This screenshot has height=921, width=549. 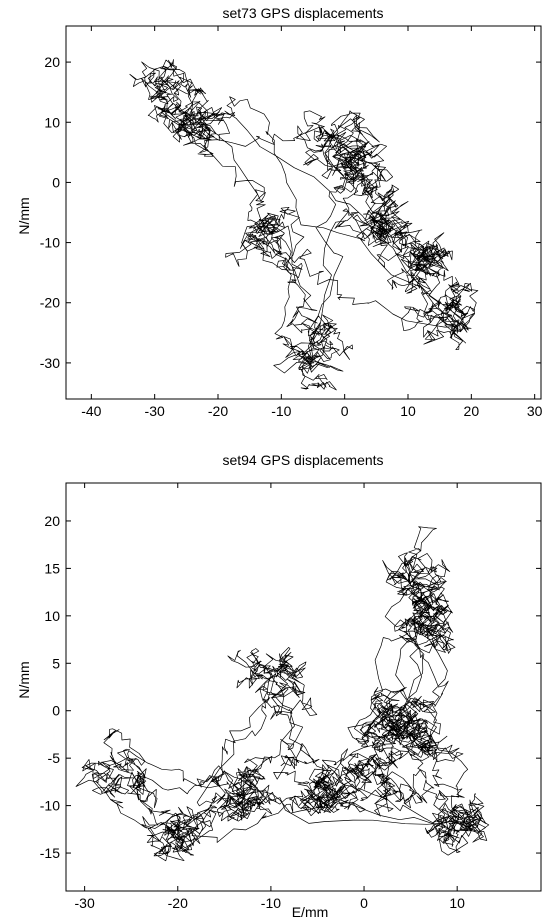 I want to click on top-plot-ytick-label: 10, so click(x=52, y=122).